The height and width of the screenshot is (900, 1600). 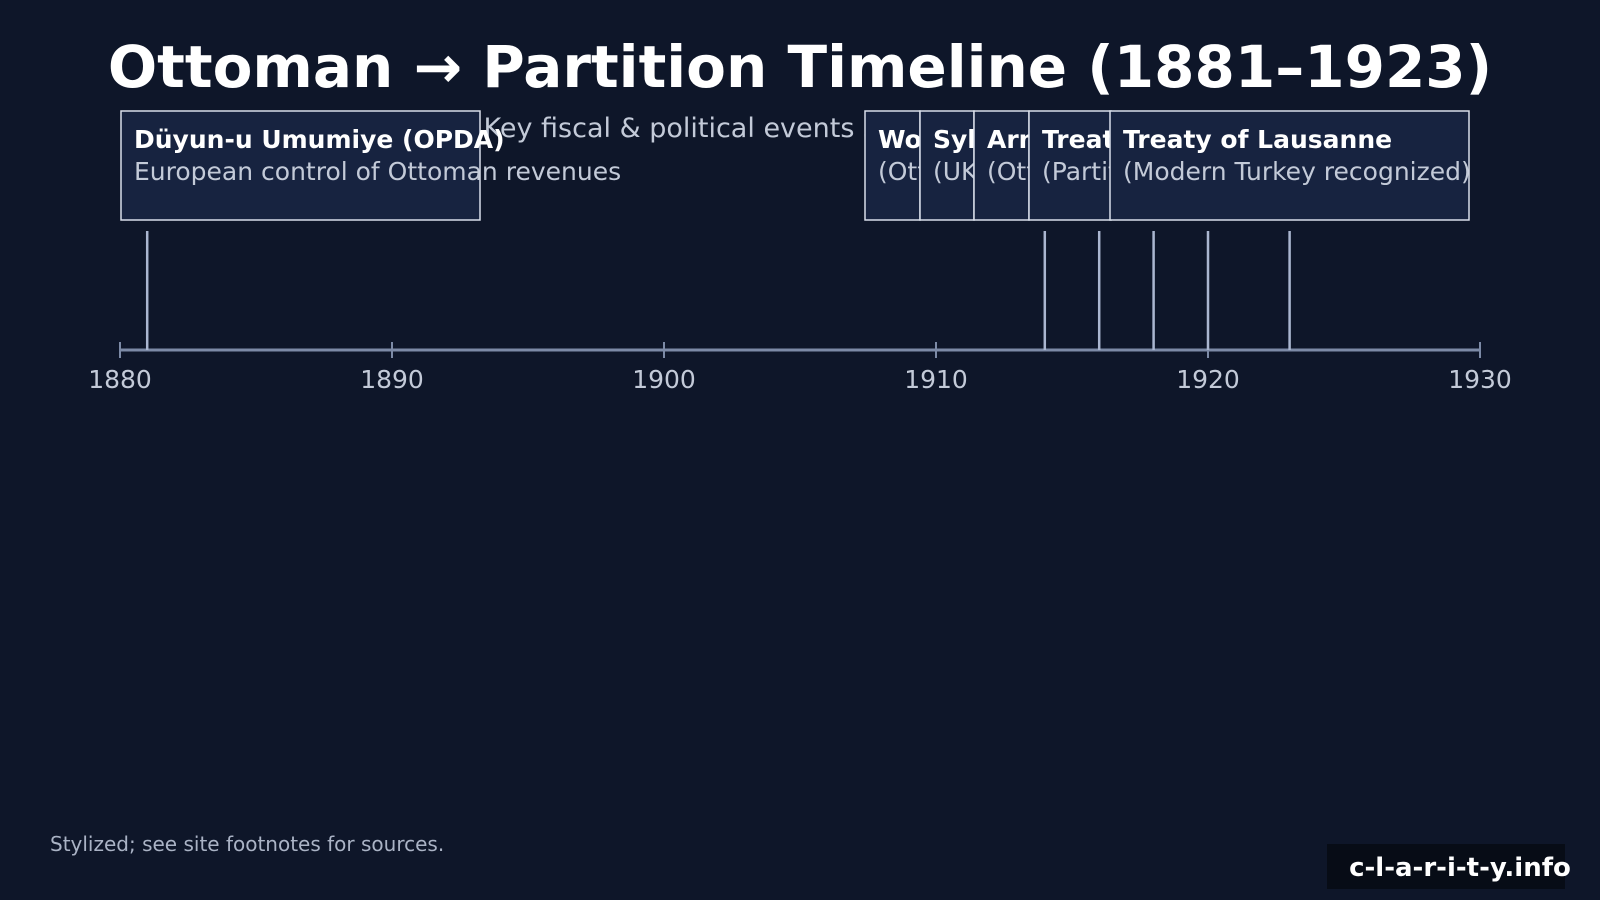 I want to click on brand-badge: c-l-a-r-i-t-y.info, so click(x=1449, y=866).